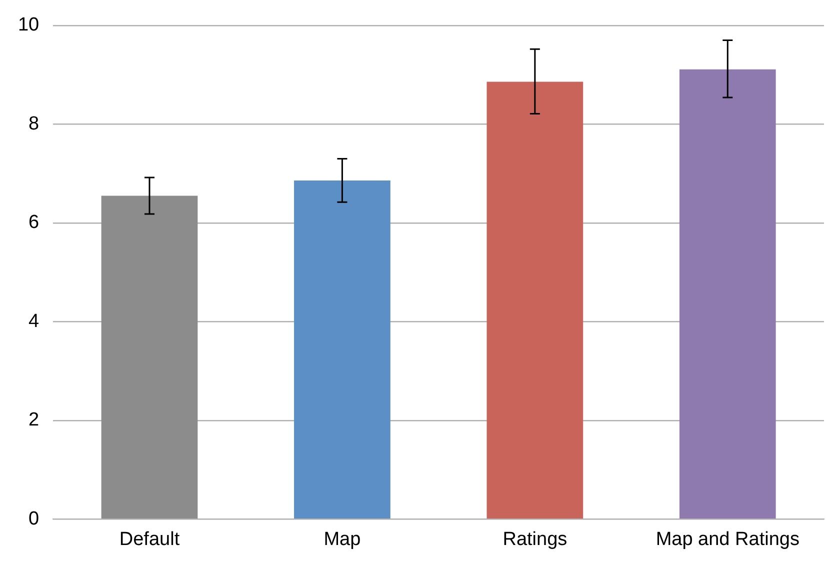 This screenshot has width=826, height=562. Describe the element at coordinates (34, 123) in the screenshot. I see `y-tick-label: 8` at that location.